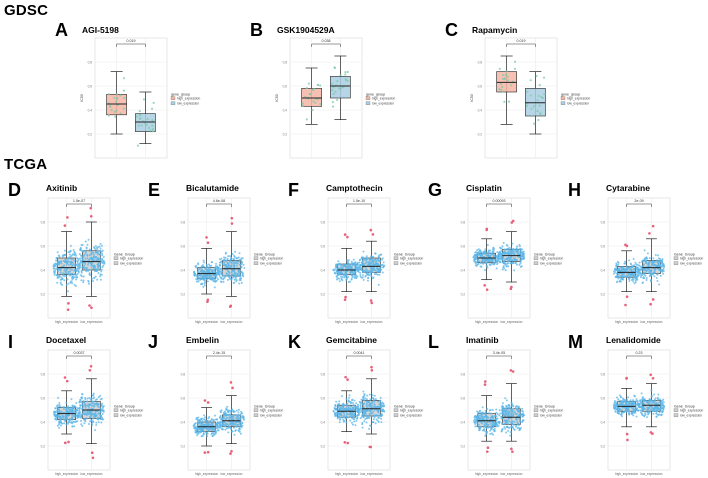  Describe the element at coordinates (256, 30) in the screenshot. I see `panel-letter: B` at that location.